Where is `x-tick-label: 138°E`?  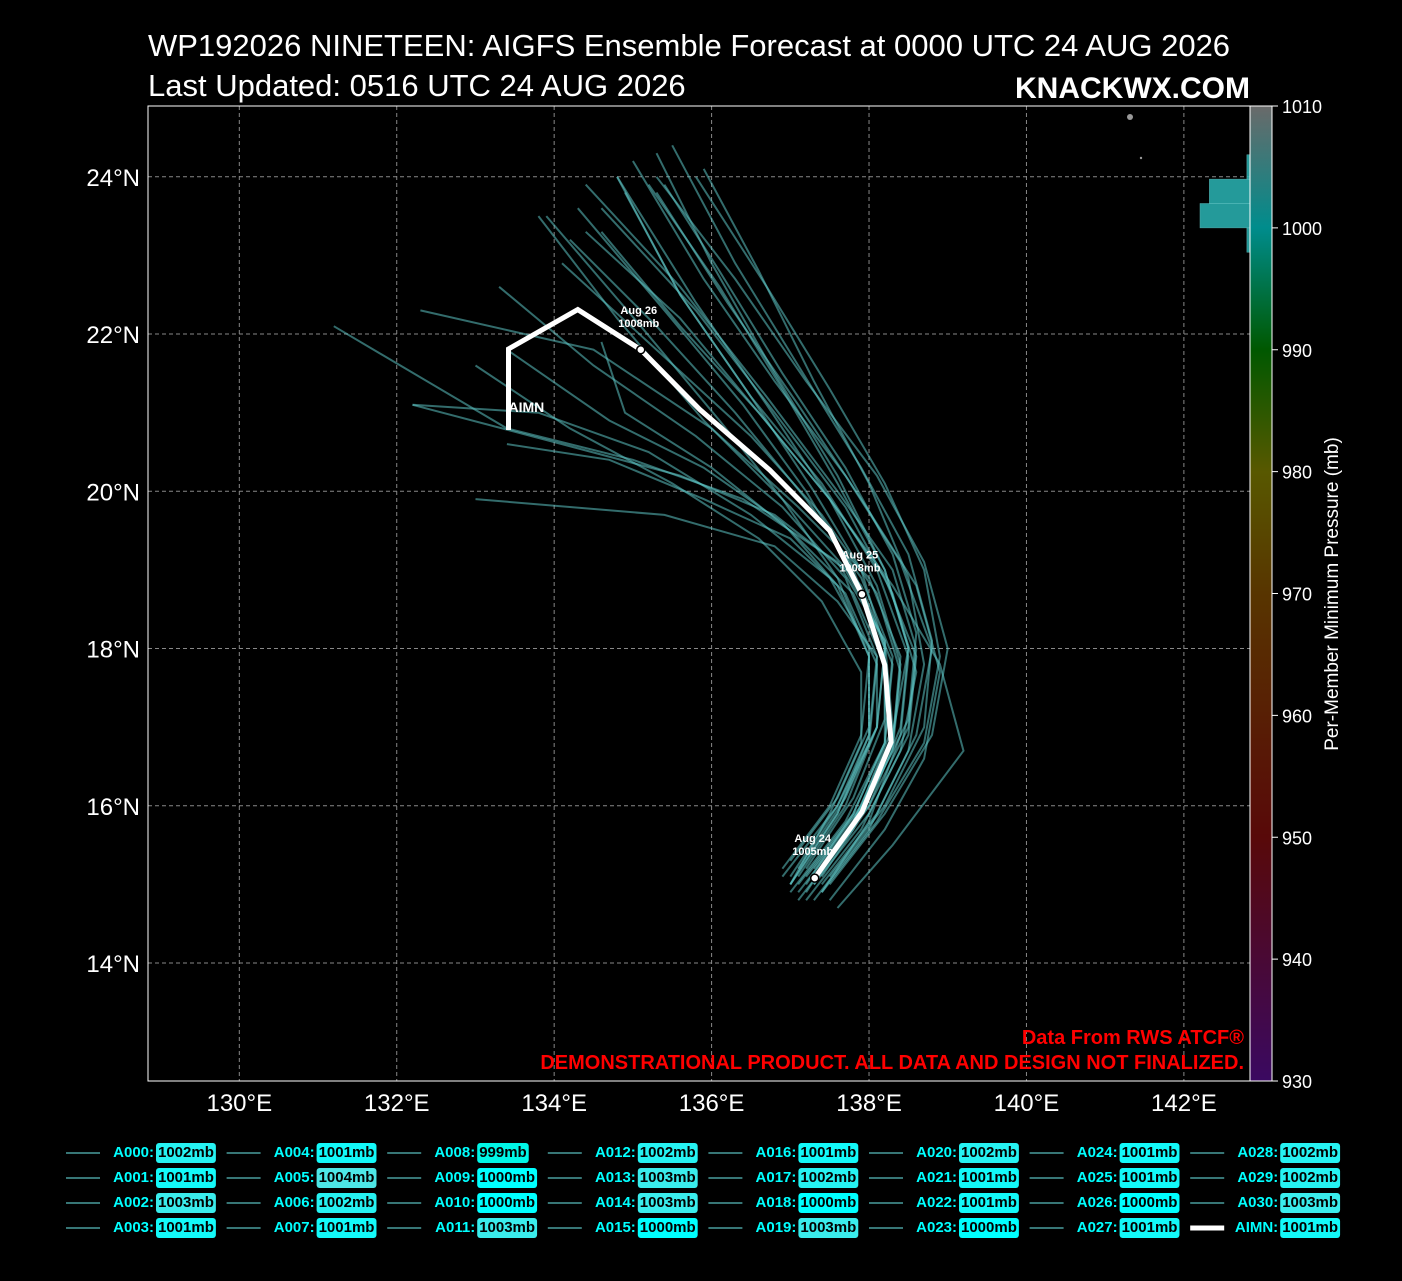 x-tick-label: 138°E is located at coordinates (869, 1103).